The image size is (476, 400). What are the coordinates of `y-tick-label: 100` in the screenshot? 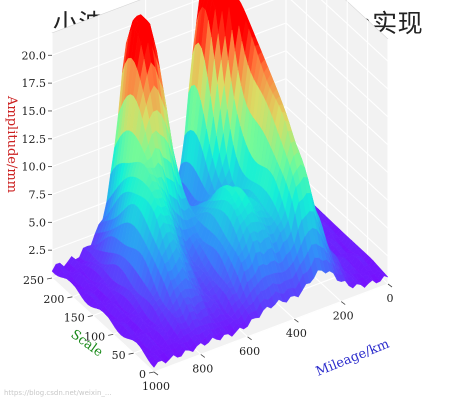 It's located at (94, 336).